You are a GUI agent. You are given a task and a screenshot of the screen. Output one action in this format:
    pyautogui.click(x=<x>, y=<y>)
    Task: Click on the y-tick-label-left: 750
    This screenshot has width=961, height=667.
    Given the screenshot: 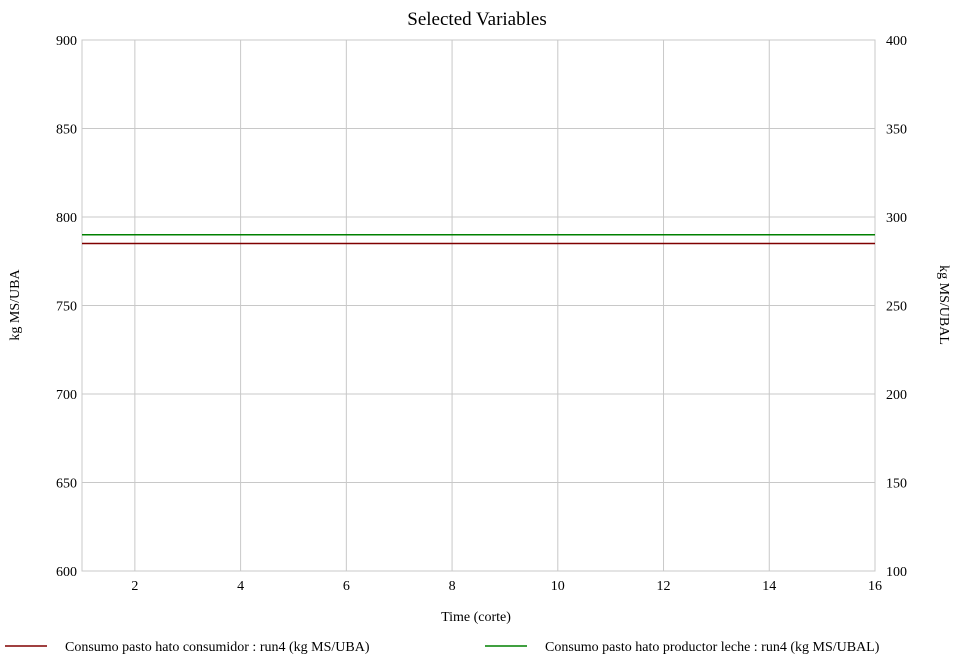 What is the action you would take?
    pyautogui.click(x=66, y=307)
    